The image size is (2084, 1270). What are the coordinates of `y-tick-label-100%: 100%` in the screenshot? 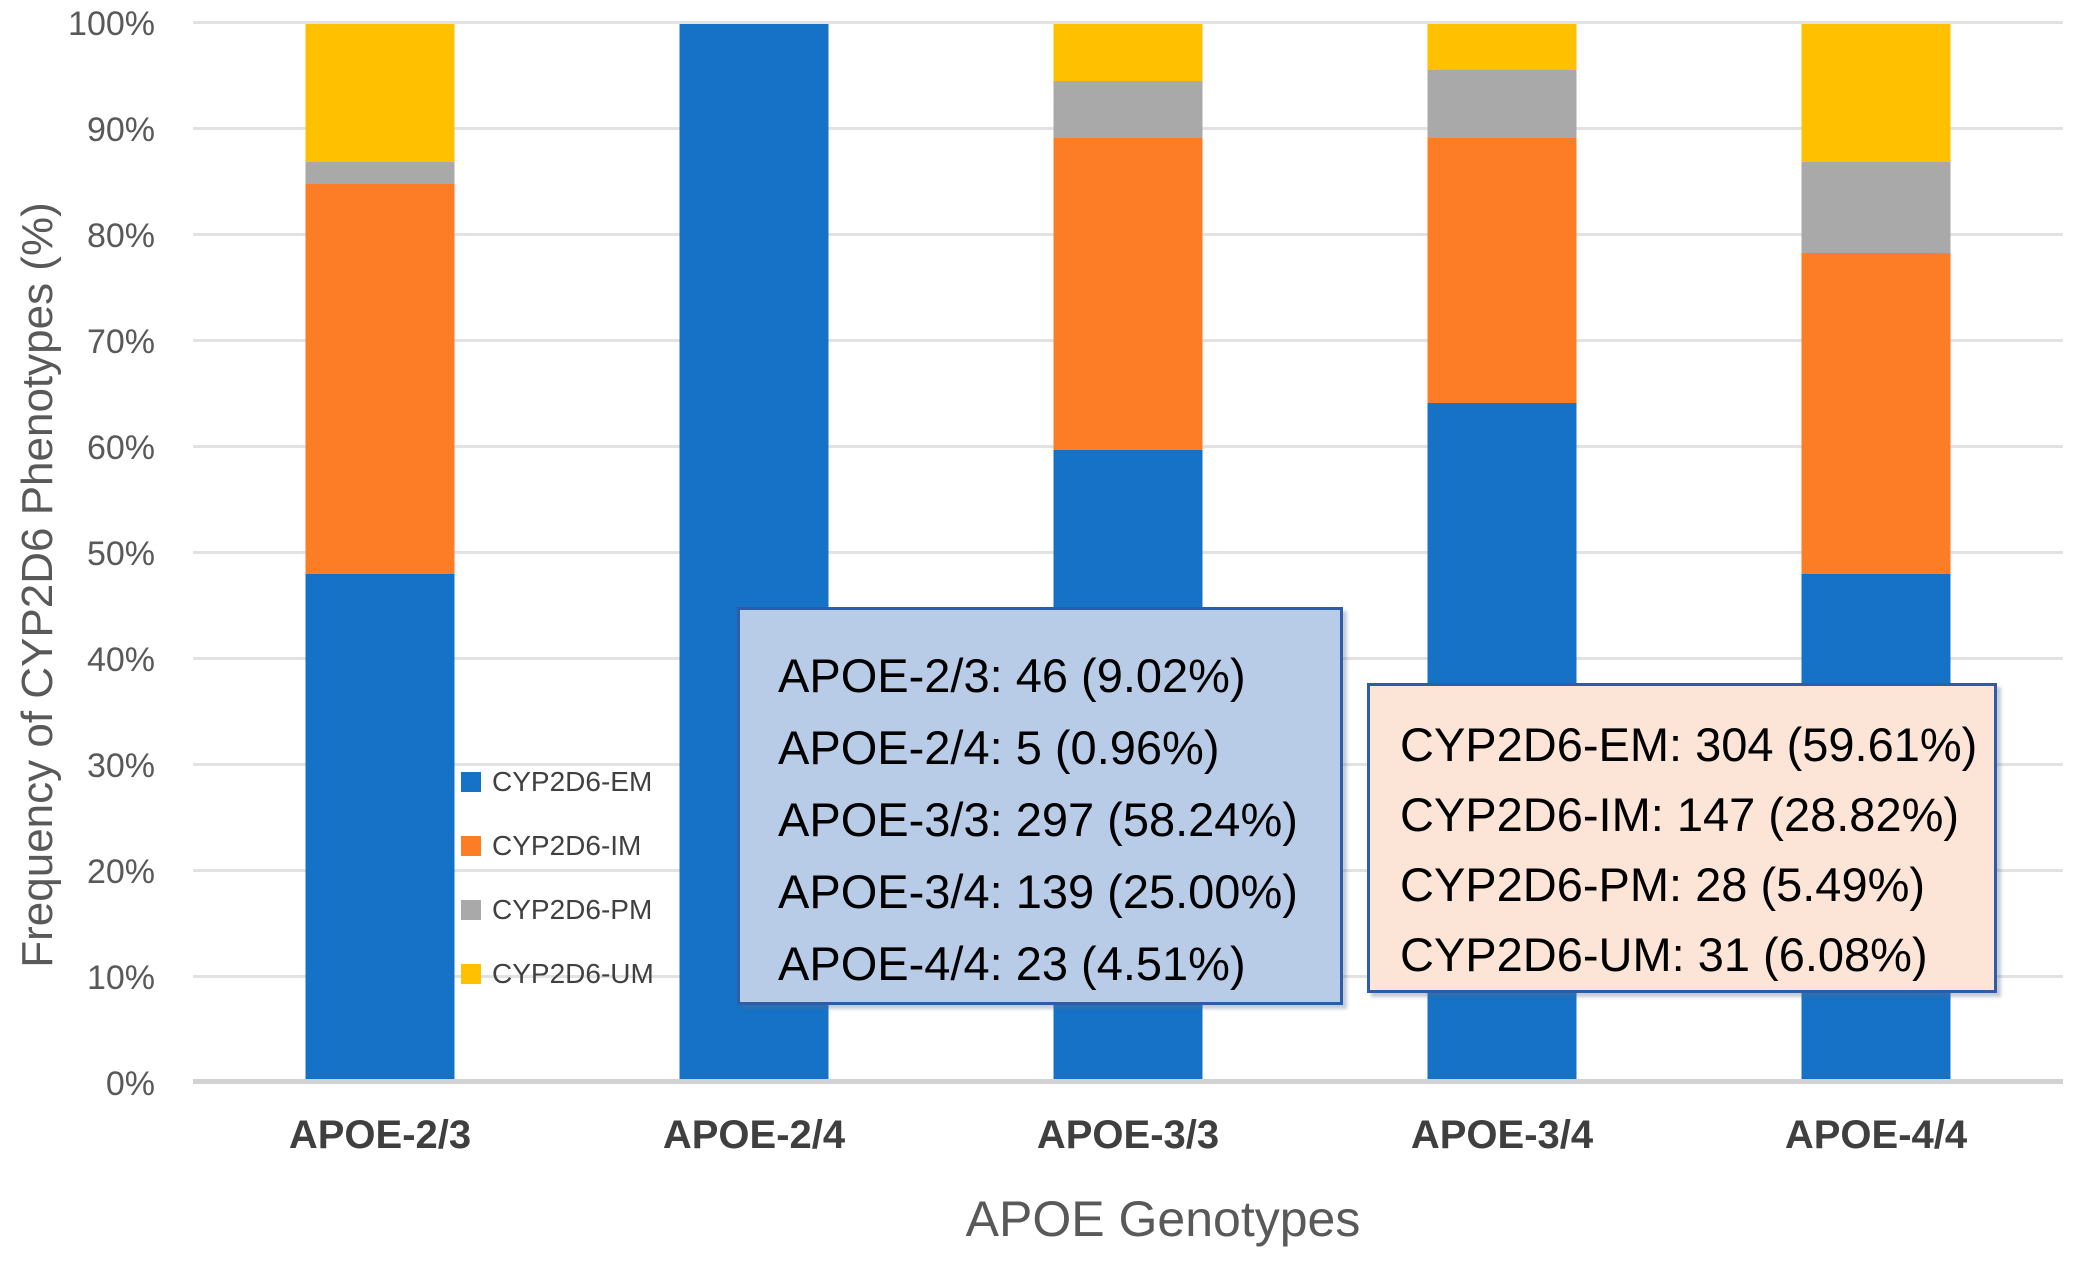 It's located at (111, 24).